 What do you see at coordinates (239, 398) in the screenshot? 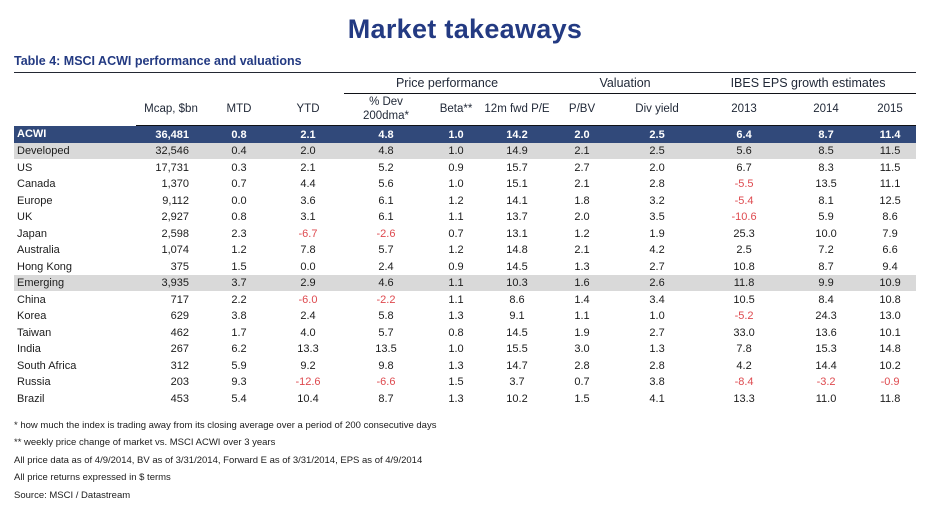
I see `cell: 5.4` at bounding box center [239, 398].